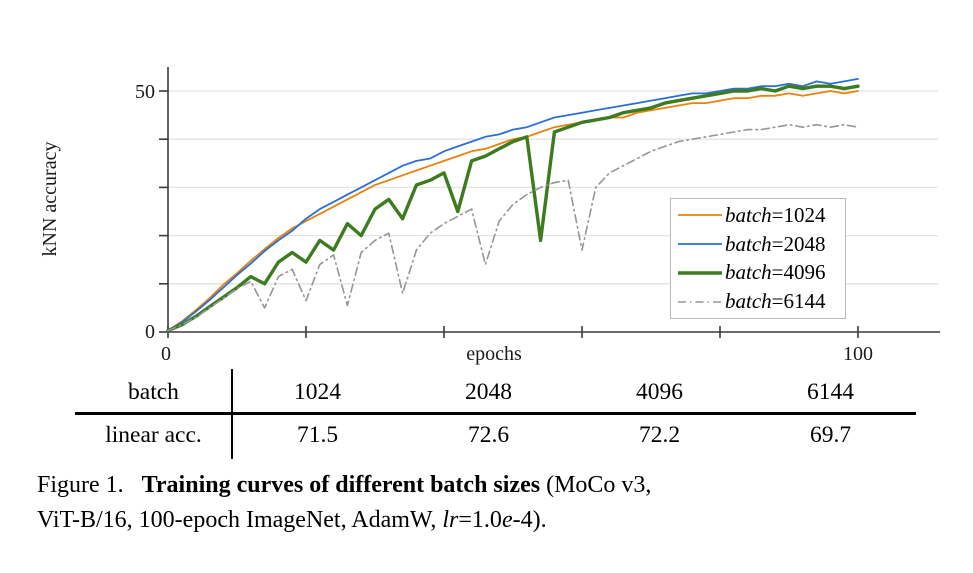 This screenshot has width=973, height=573. What do you see at coordinates (830, 392) in the screenshot?
I see `table-cell-batch-6144: 6144` at bounding box center [830, 392].